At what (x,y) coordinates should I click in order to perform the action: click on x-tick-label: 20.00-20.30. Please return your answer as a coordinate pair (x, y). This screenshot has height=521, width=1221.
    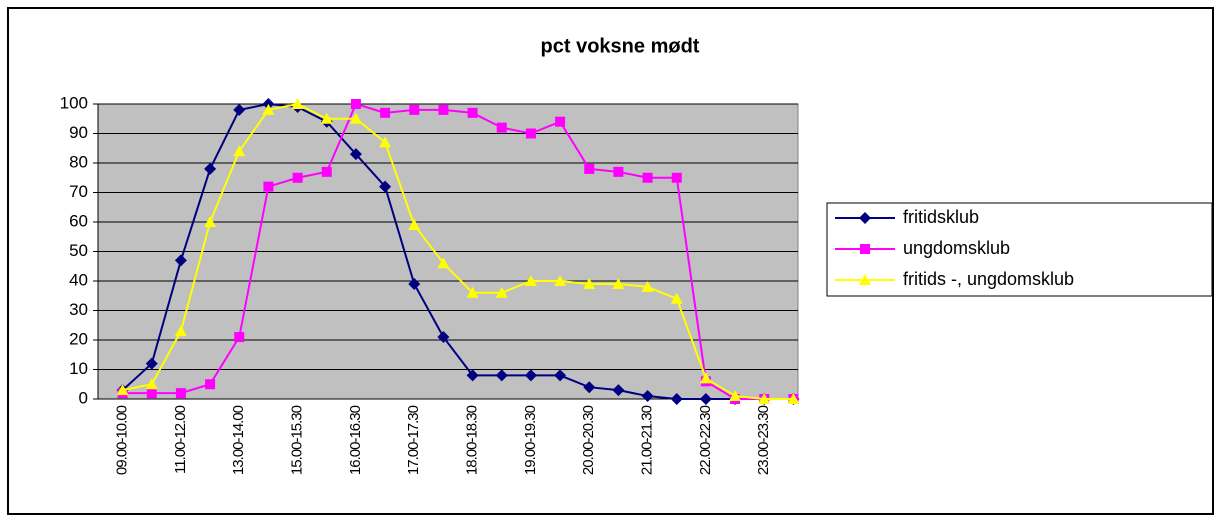
    Looking at the image, I should click on (588, 440).